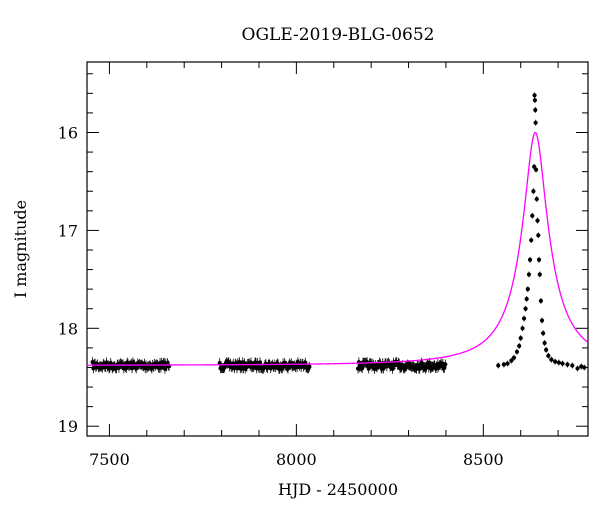  Describe the element at coordinates (68, 328) in the screenshot. I see `y-tick-label: 18` at that location.